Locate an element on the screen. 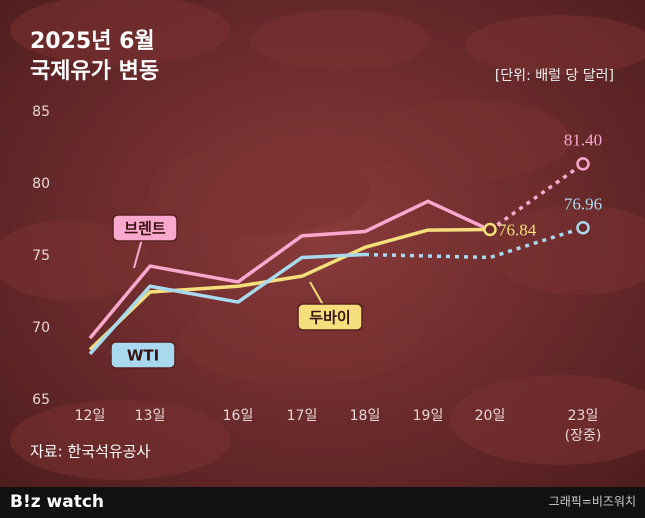 The width and height of the screenshot is (645, 518). legend-label: 브렌트 is located at coordinates (145, 229).